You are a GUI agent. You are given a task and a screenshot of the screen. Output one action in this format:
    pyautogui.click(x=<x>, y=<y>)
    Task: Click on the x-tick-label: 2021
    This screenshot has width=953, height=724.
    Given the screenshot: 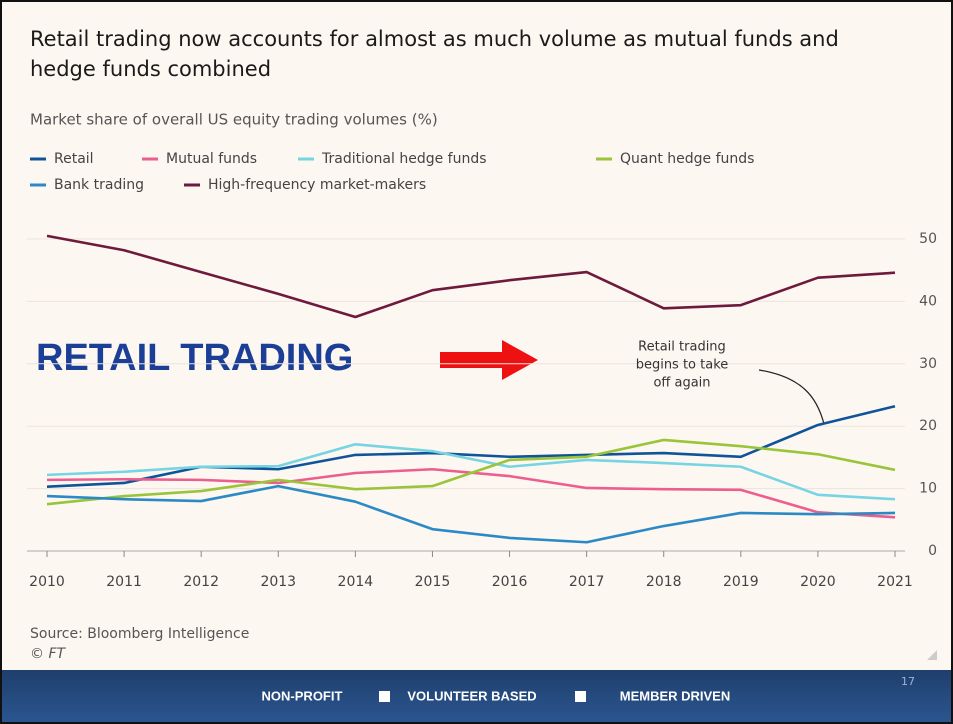 What is the action you would take?
    pyautogui.click(x=895, y=582)
    